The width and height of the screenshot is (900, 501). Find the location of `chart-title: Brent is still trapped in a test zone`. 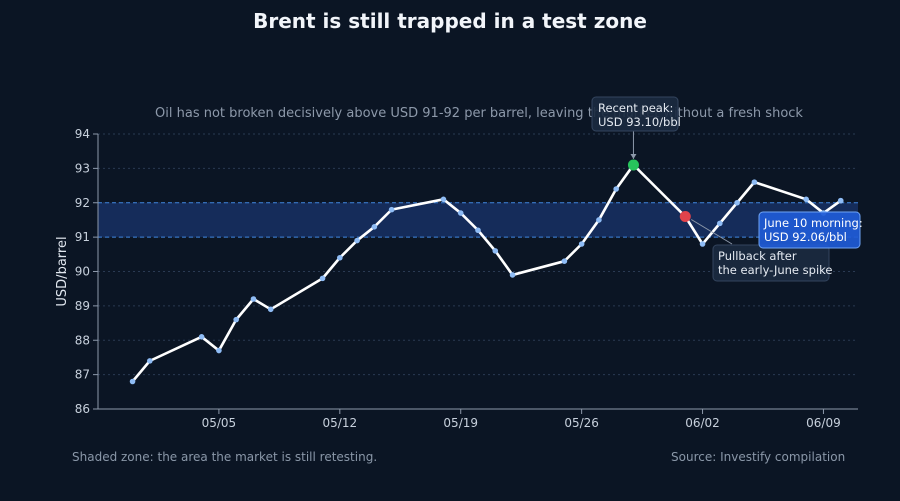

chart-title: Brent is still trapped in a test zone is located at coordinates (450, 21).